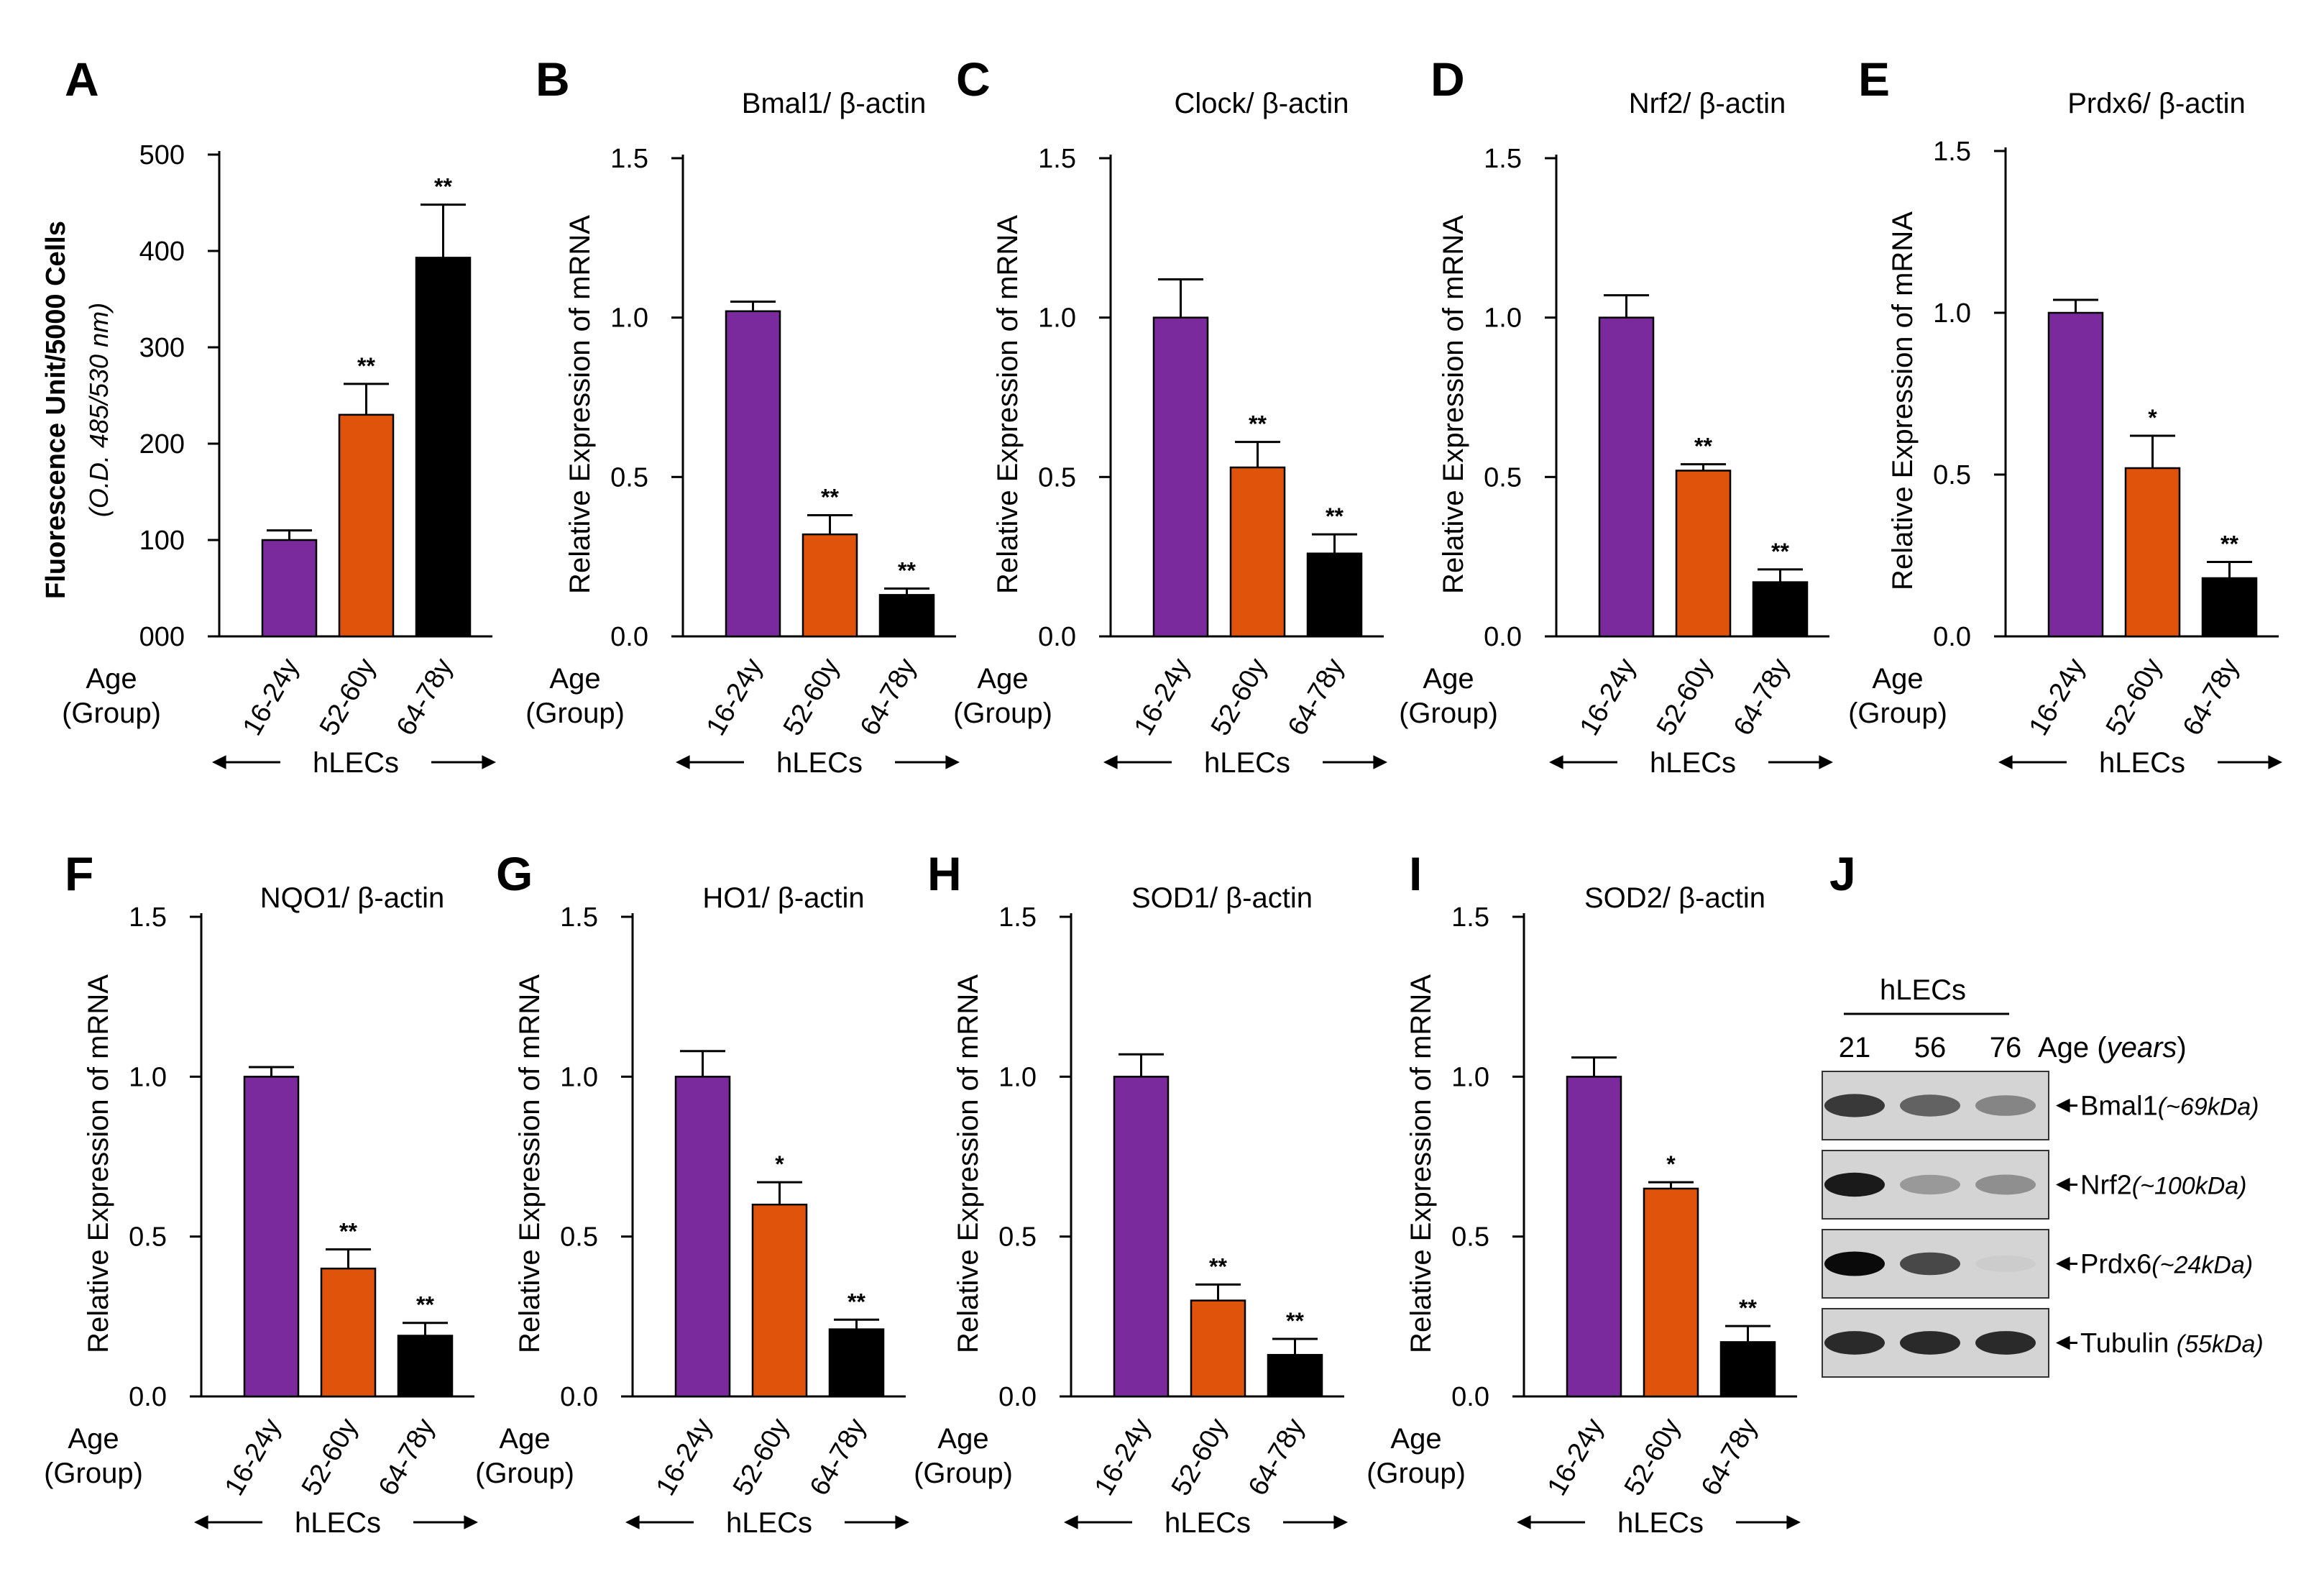  Describe the element at coordinates (2073, 1048) in the screenshot. I see `age-label-text: Age (` at that location.